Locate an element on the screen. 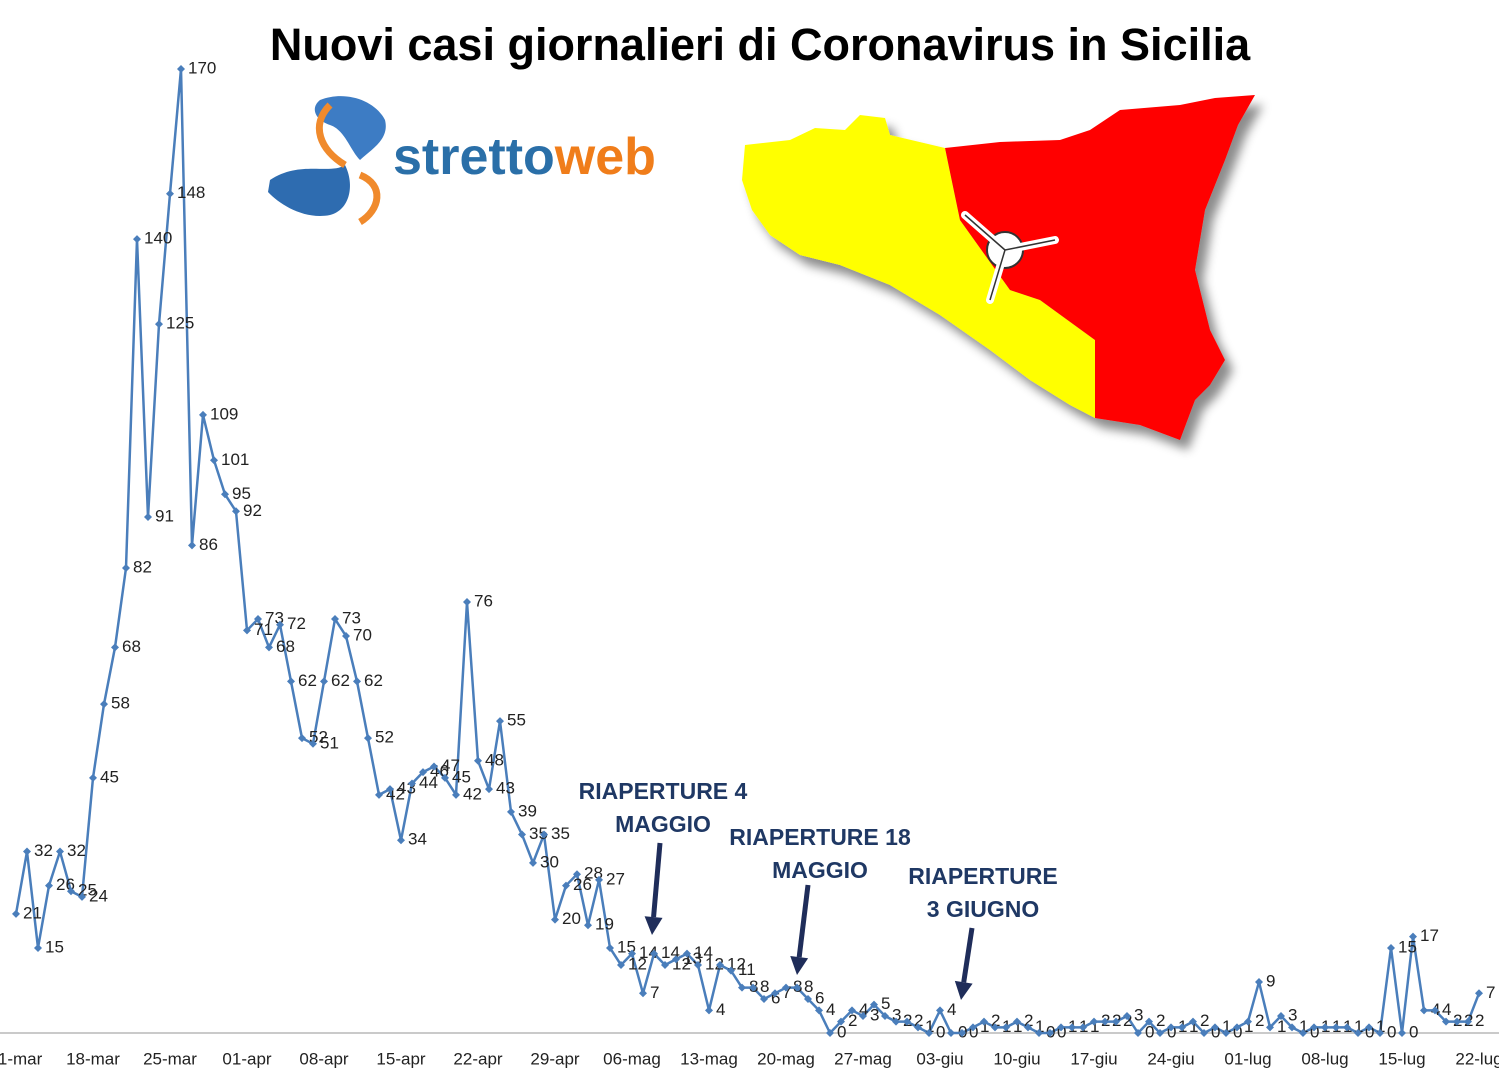  annotation-arrow is located at coordinates (657, 880).